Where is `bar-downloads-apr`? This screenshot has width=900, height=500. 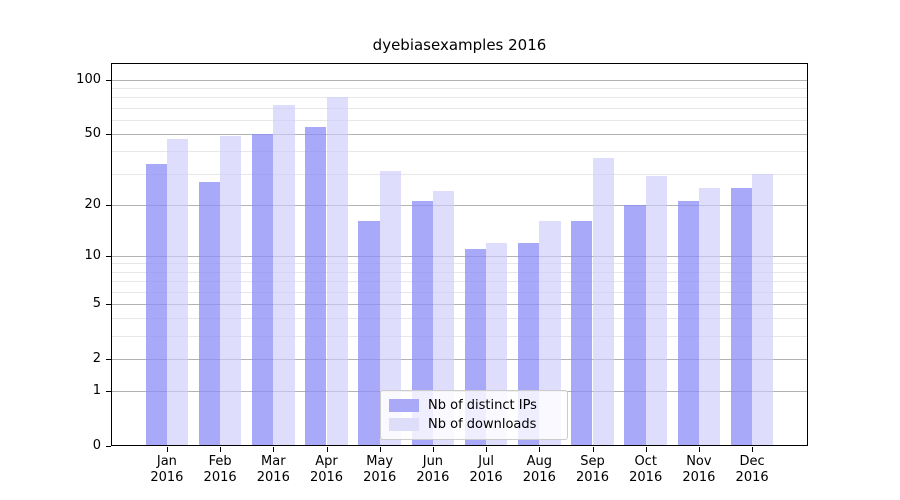 bar-downloads-apr is located at coordinates (337, 271).